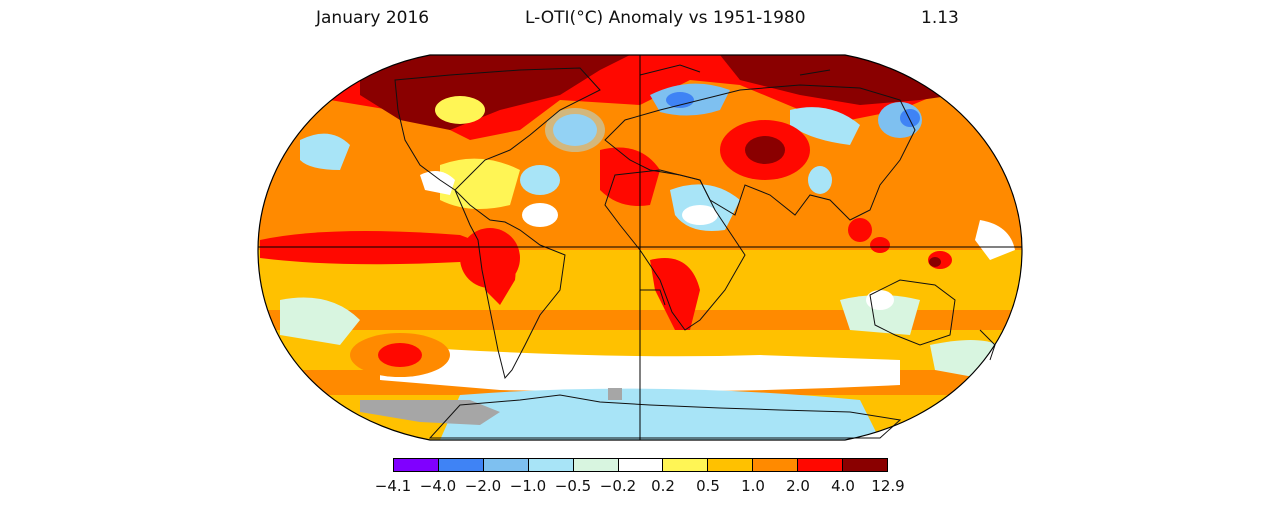 The image size is (1280, 505). Describe the element at coordinates (373, 18) in the screenshot. I see `map-date: January 2016` at that location.